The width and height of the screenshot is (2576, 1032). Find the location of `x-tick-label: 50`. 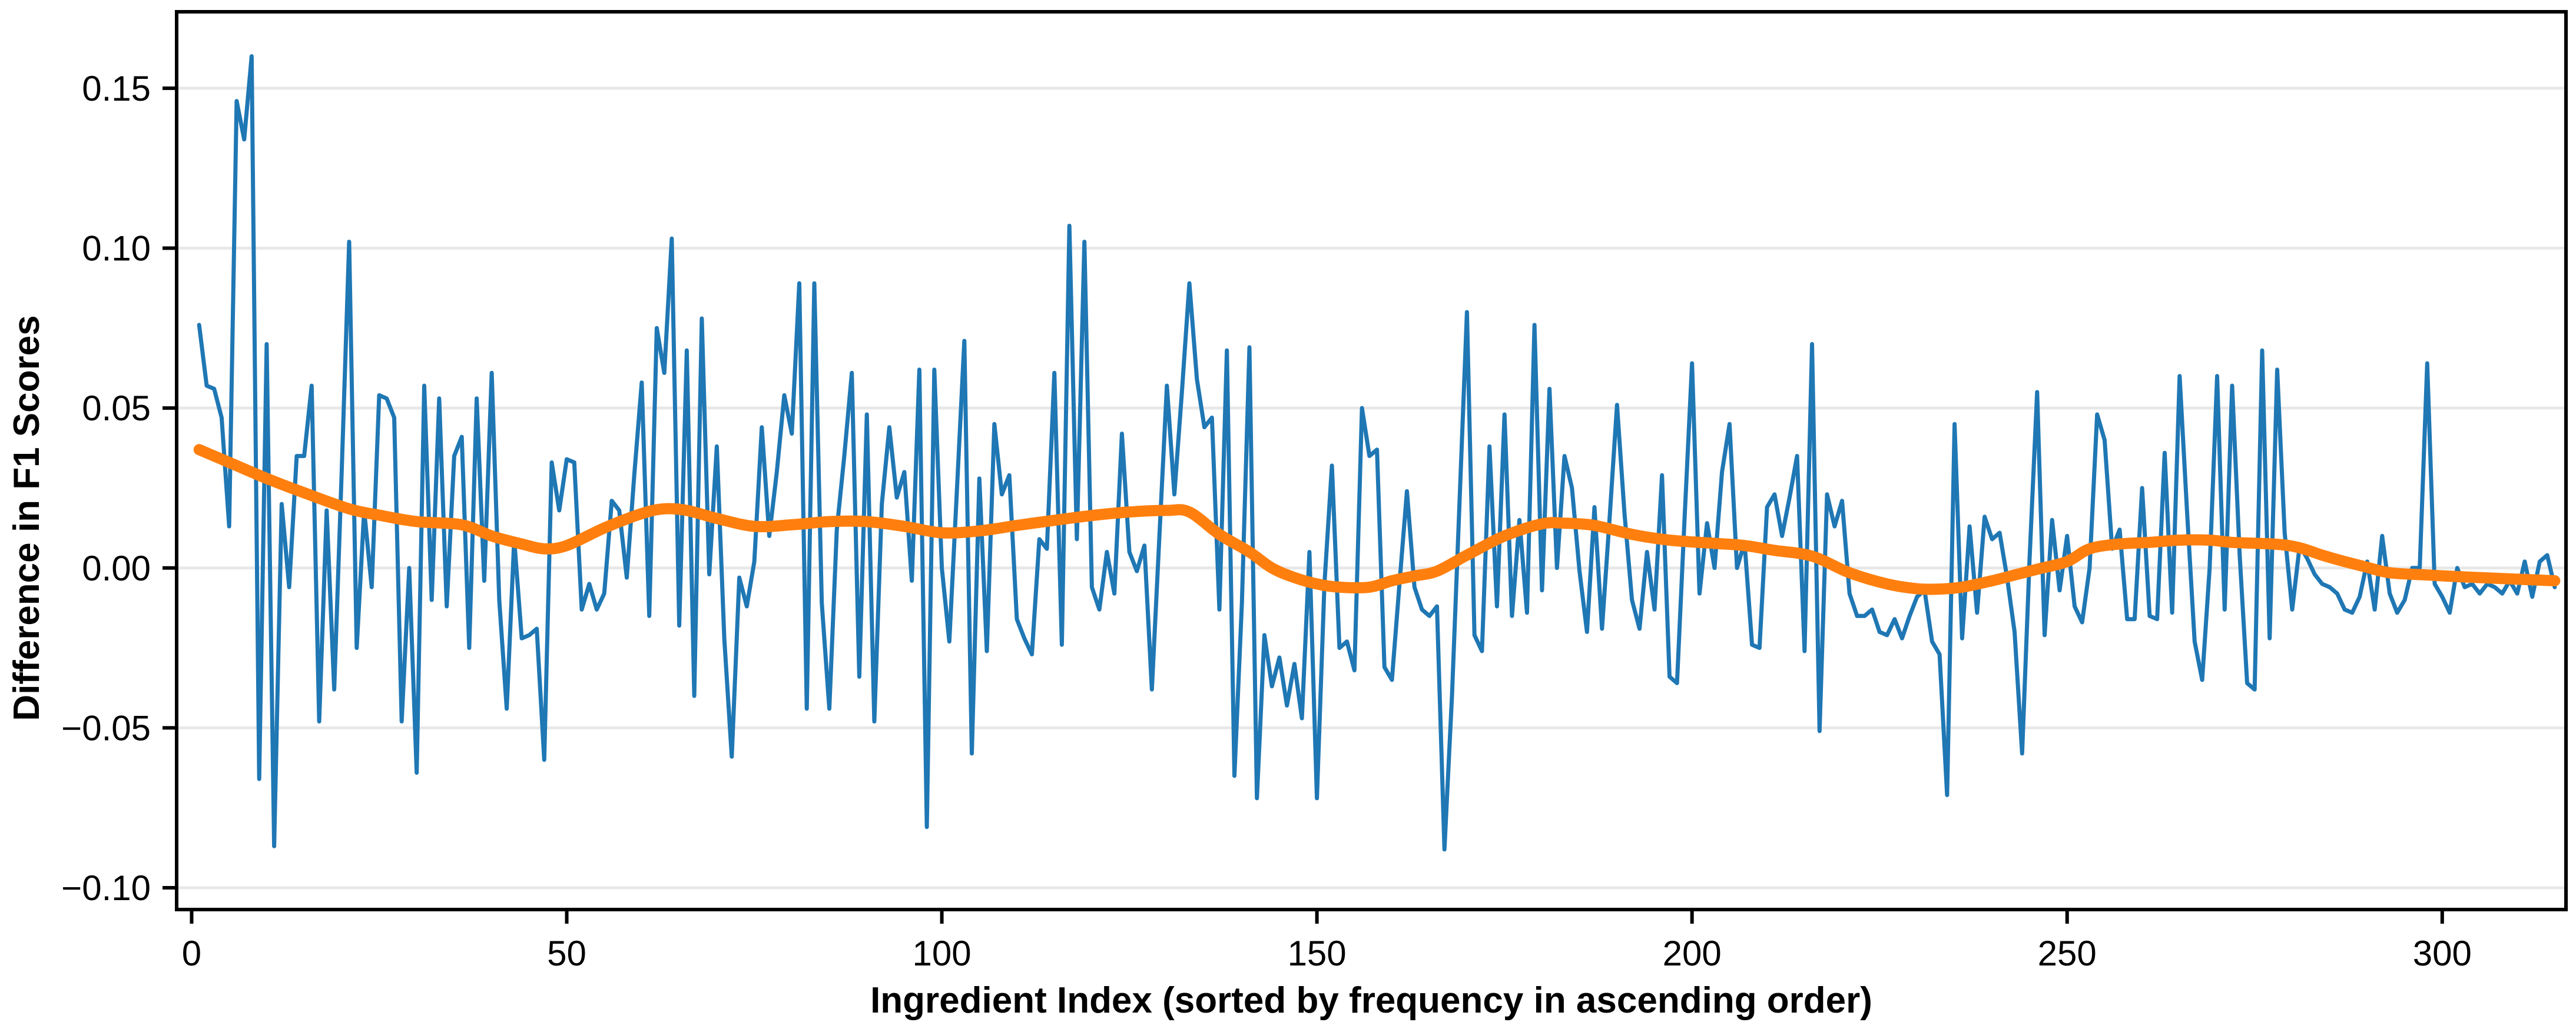

x-tick-label: 50 is located at coordinates (566, 953).